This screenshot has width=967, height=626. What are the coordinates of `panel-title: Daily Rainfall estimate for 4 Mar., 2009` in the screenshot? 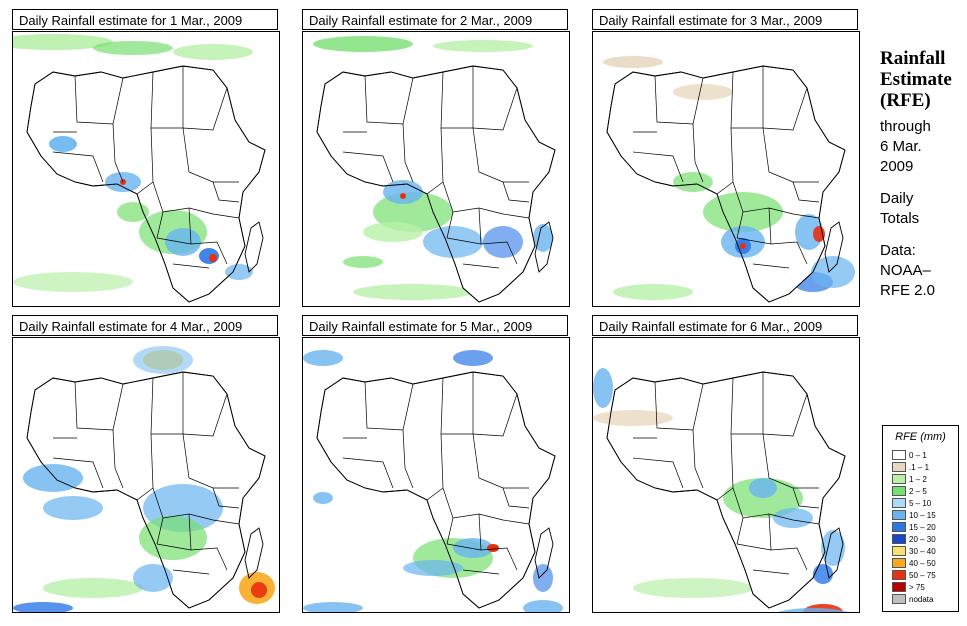 It's located at (145, 325).